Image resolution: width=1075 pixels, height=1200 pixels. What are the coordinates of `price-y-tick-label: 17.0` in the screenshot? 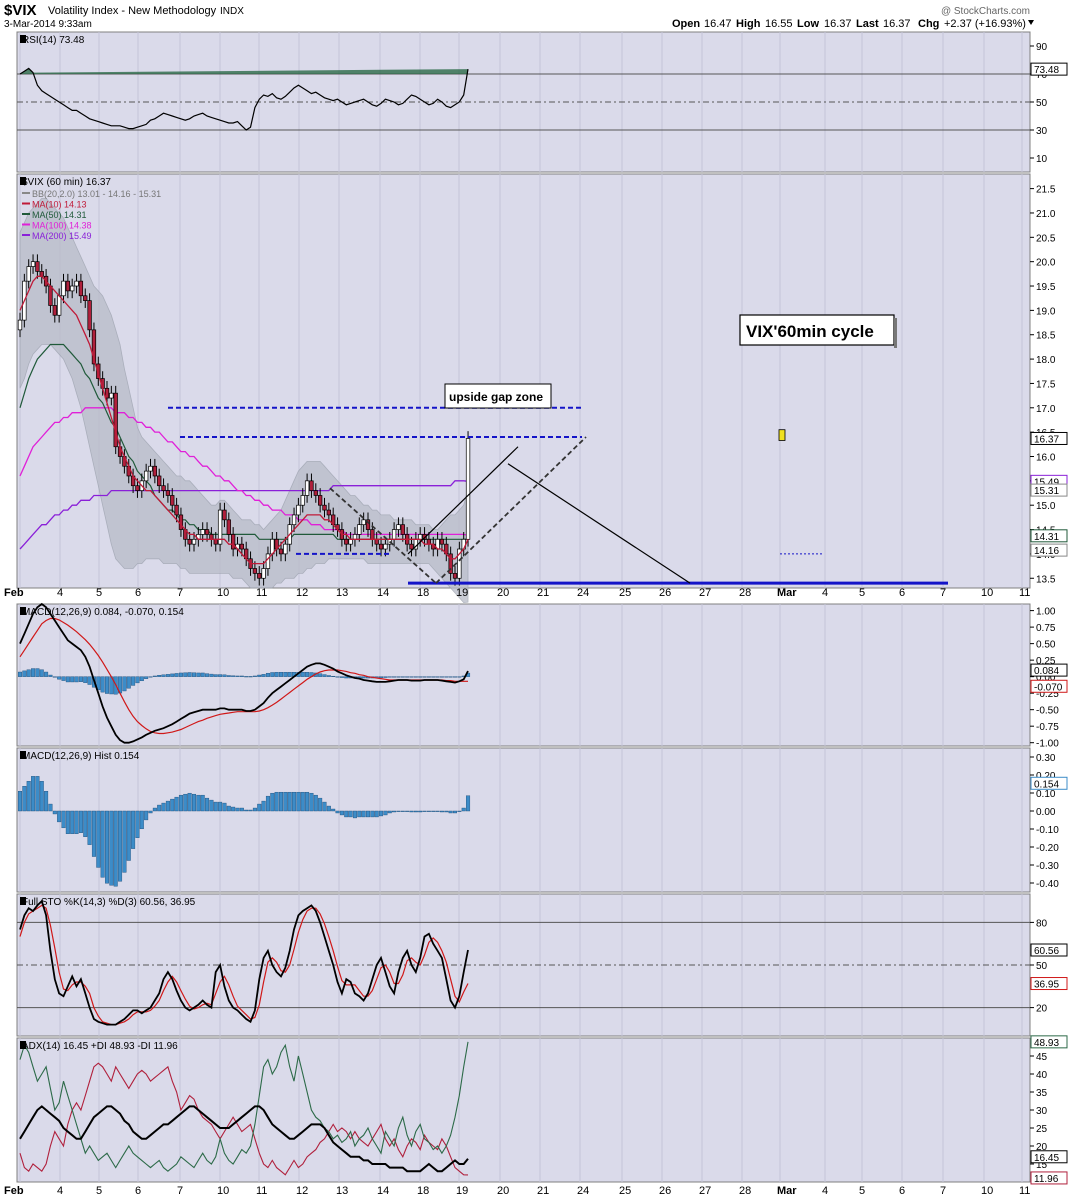 It's located at (1046, 409).